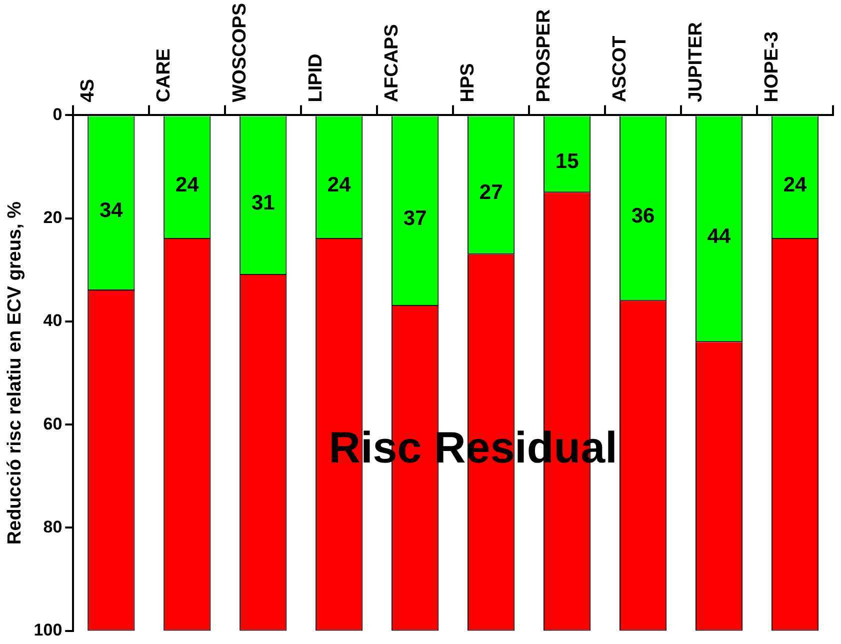  Describe the element at coordinates (543, 55) in the screenshot. I see `x-tick-label: PROSPER` at that location.